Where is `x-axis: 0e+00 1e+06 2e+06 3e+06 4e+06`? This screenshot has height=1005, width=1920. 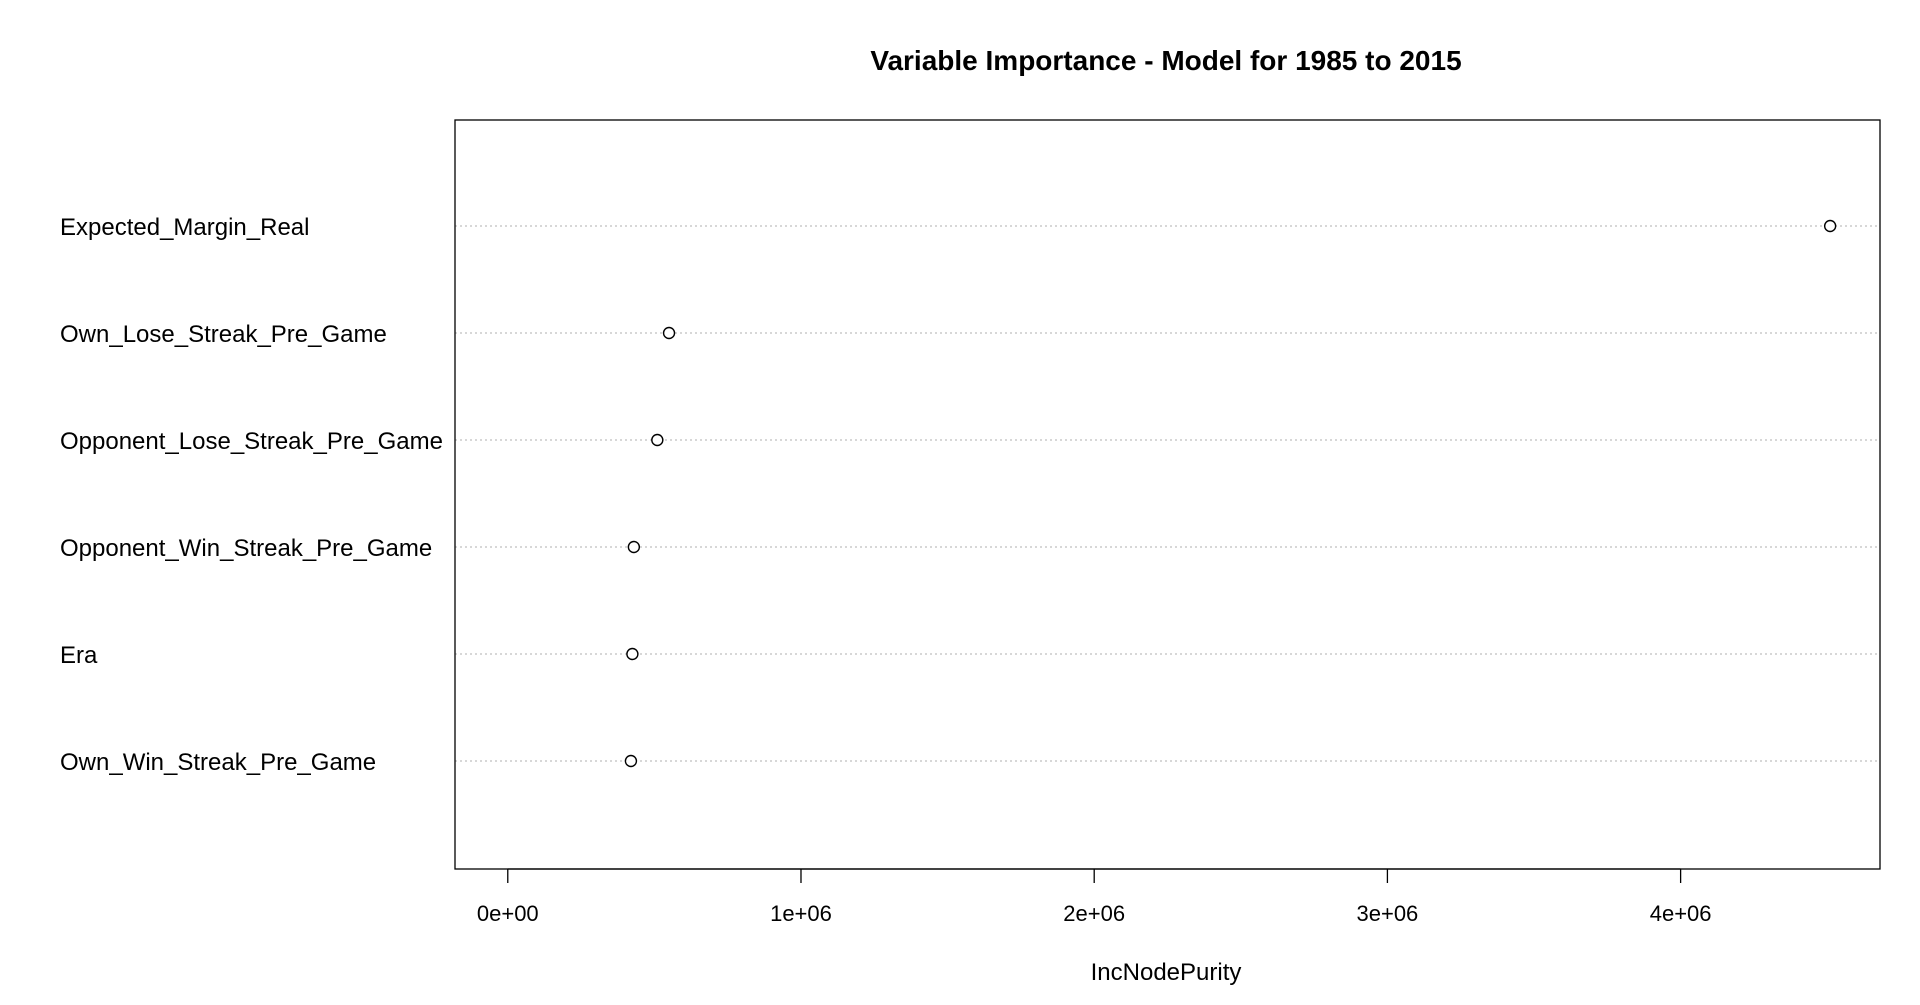 x-axis: 0e+00 1e+06 2e+06 3e+06 4e+06 is located at coordinates (1094, 897).